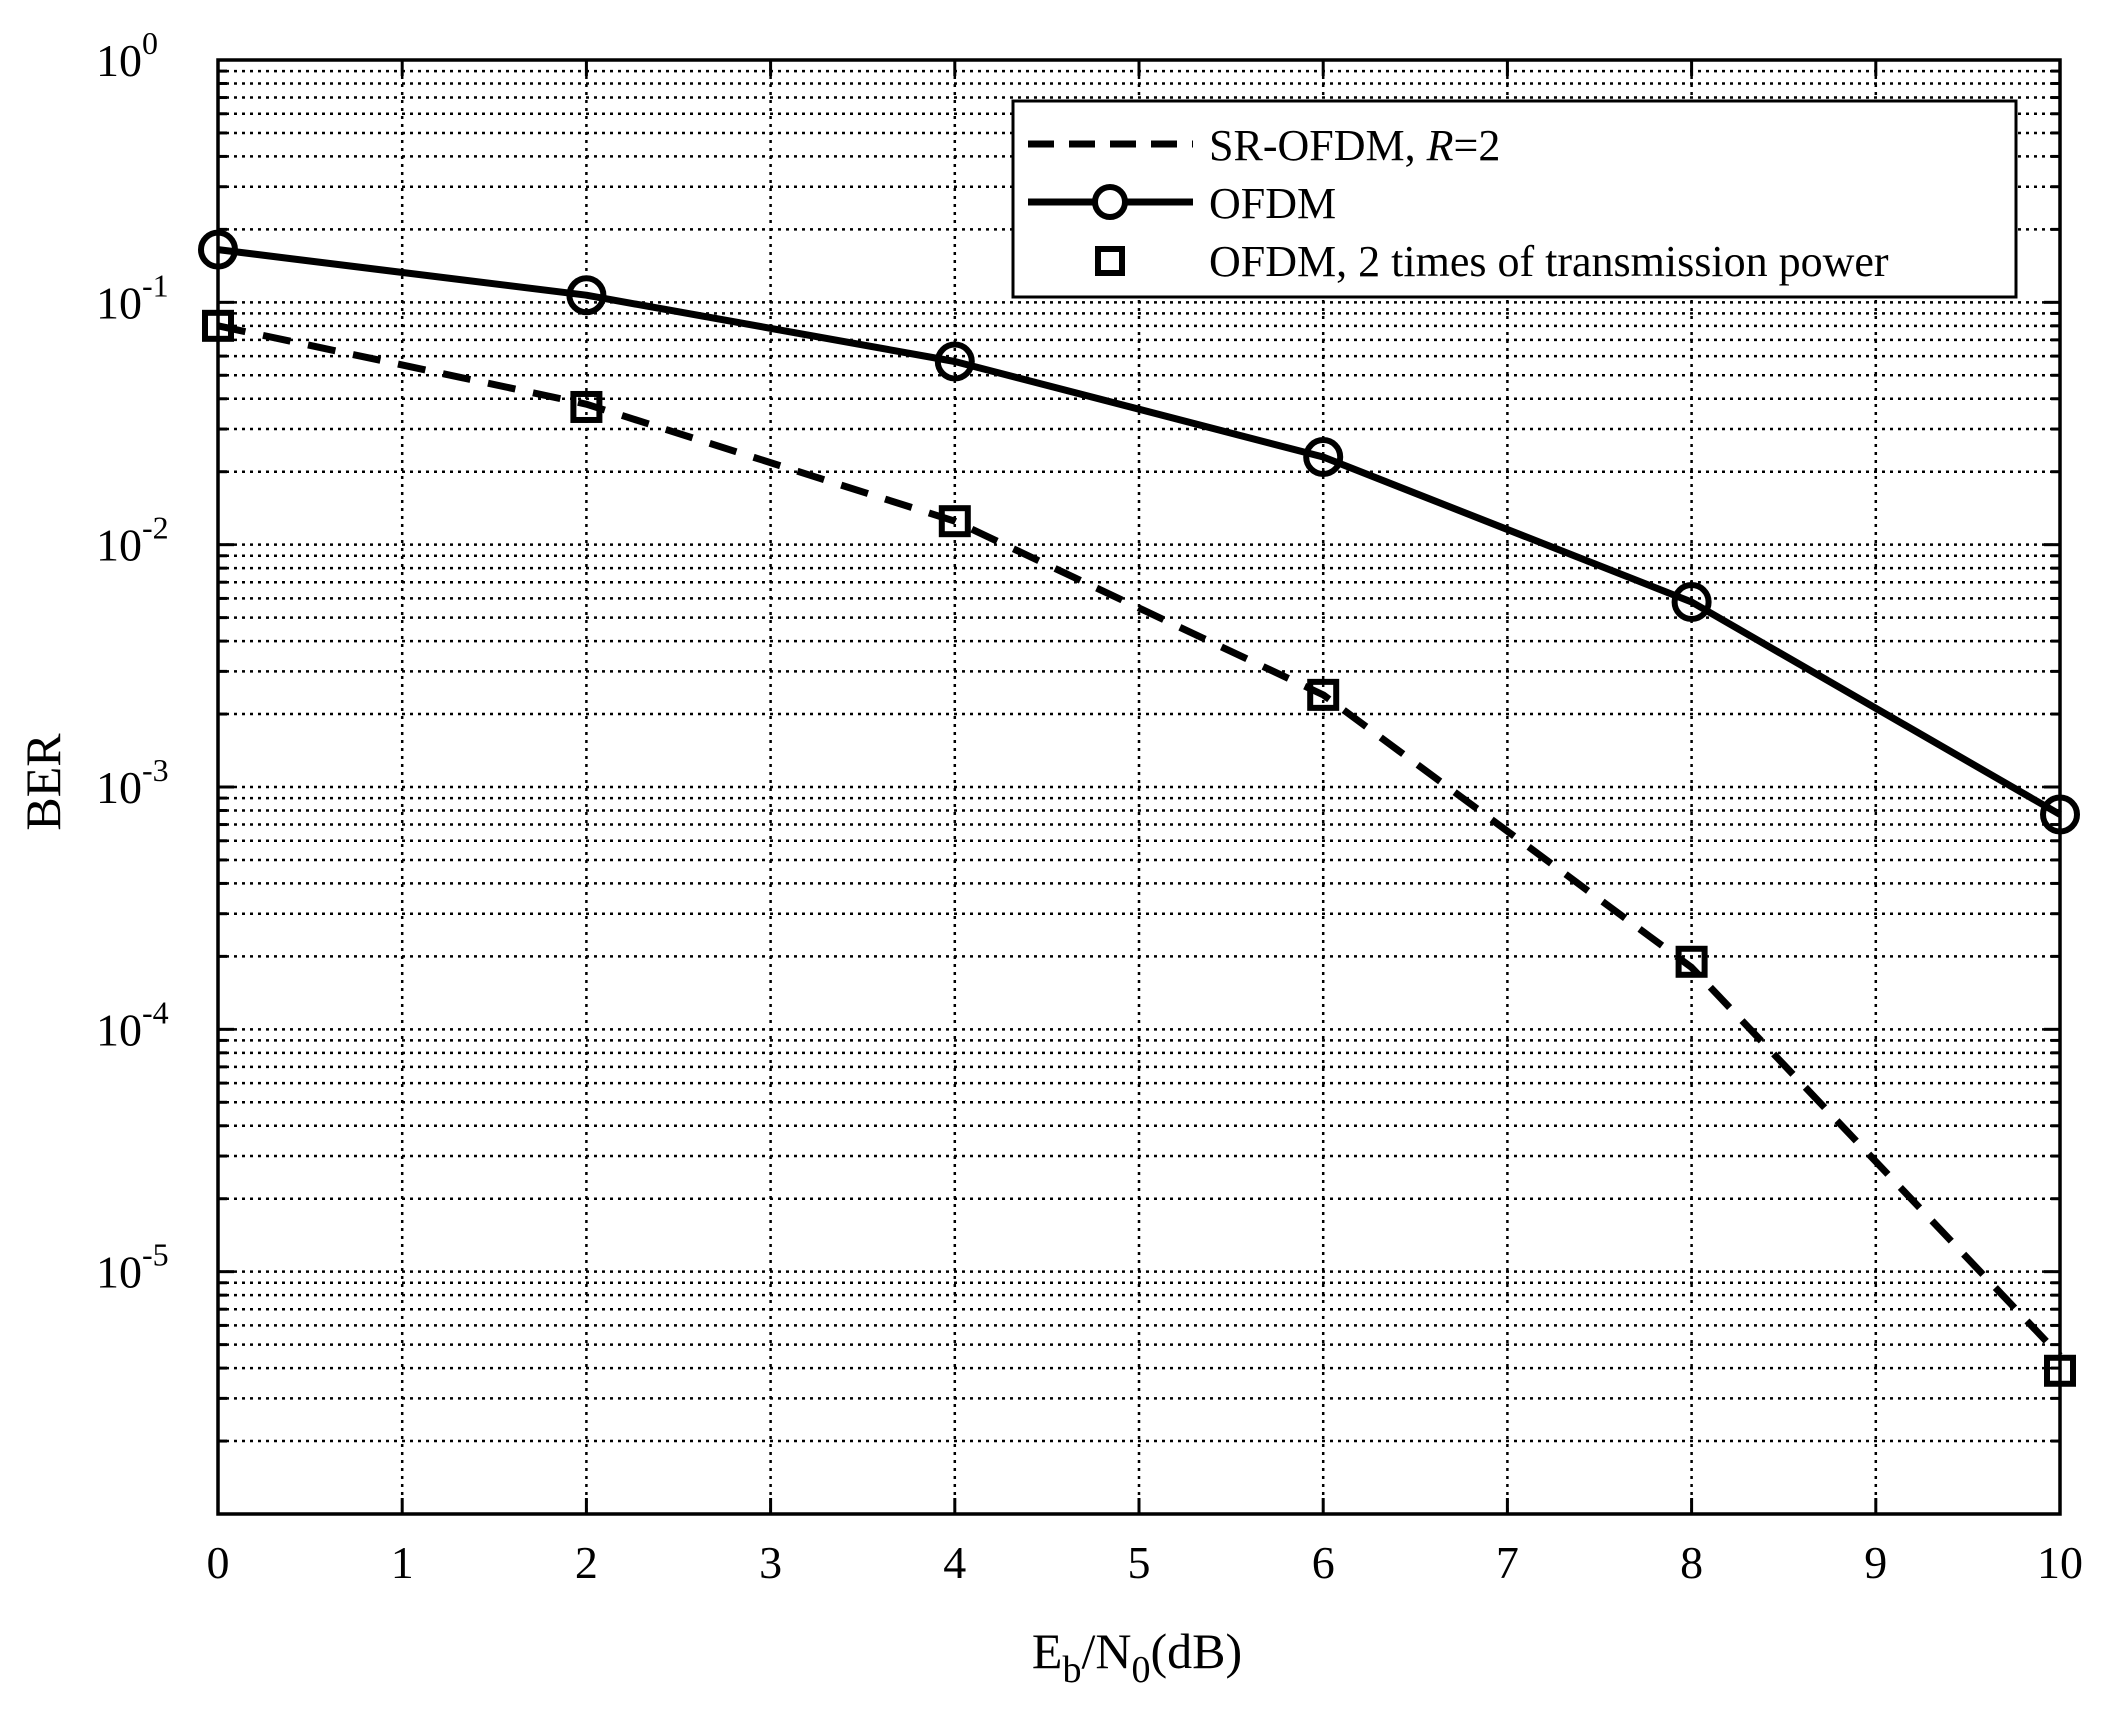 This screenshot has height=1722, width=2107. Describe the element at coordinates (1140, 1670) in the screenshot. I see `x-axis-label-sub2: 0` at that location.